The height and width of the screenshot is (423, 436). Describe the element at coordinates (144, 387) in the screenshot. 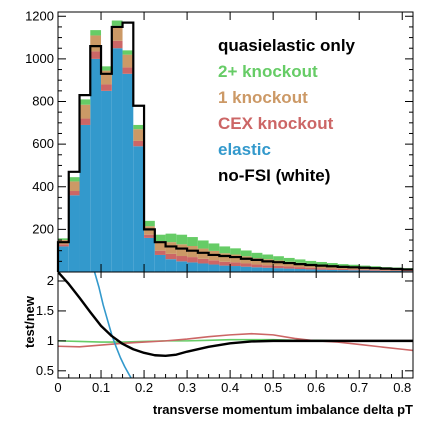

I see `x-tick-label: 0.2` at that location.